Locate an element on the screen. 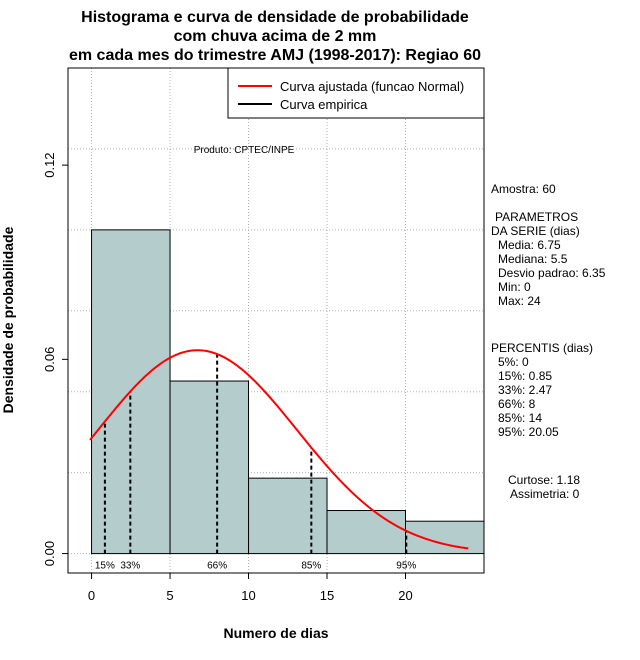  legend-label-normal: Curva ajustada (funcao Normal) is located at coordinates (372, 86).